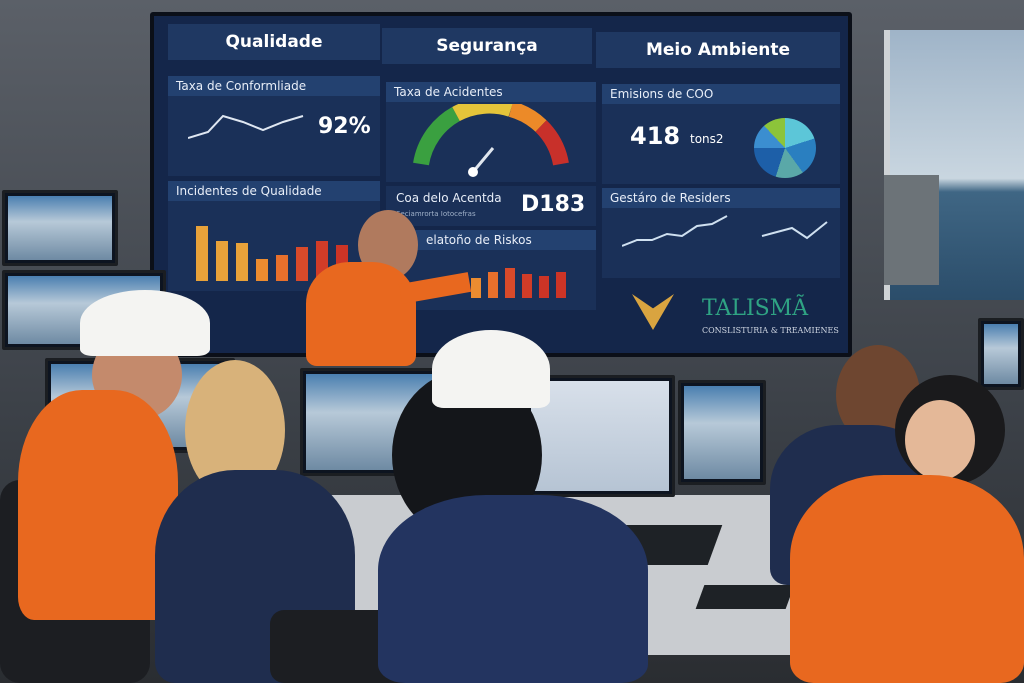 Image resolution: width=1024 pixels, height=683 pixels. I want to click on section-safety: Segurança, so click(487, 46).